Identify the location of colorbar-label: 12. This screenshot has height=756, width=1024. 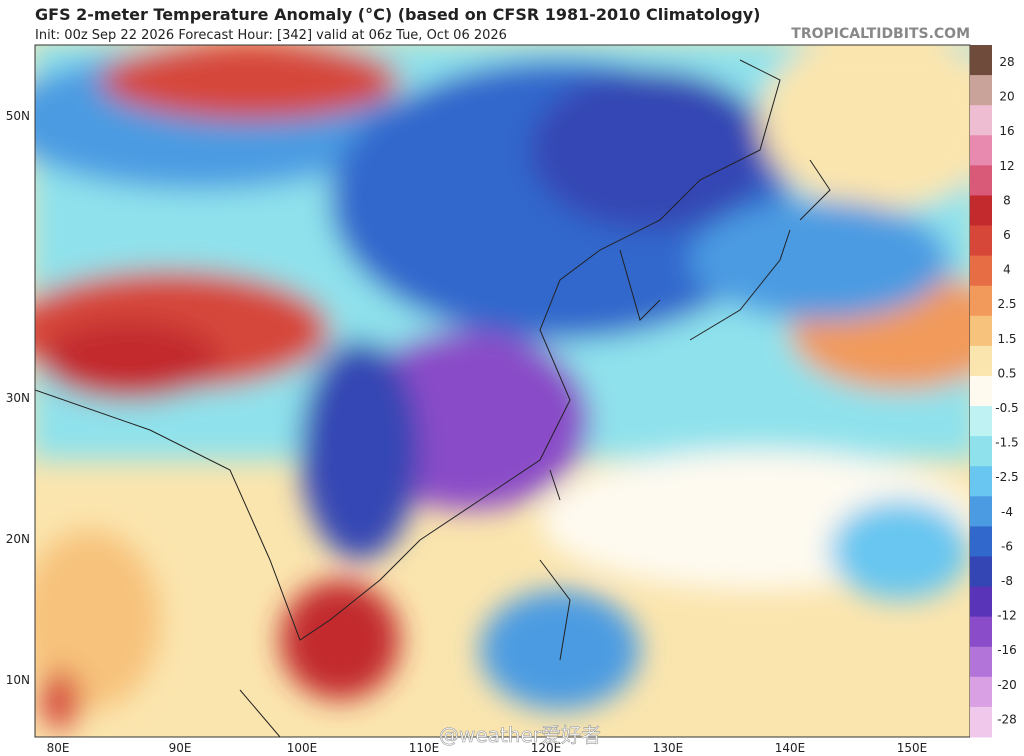
(1006, 166).